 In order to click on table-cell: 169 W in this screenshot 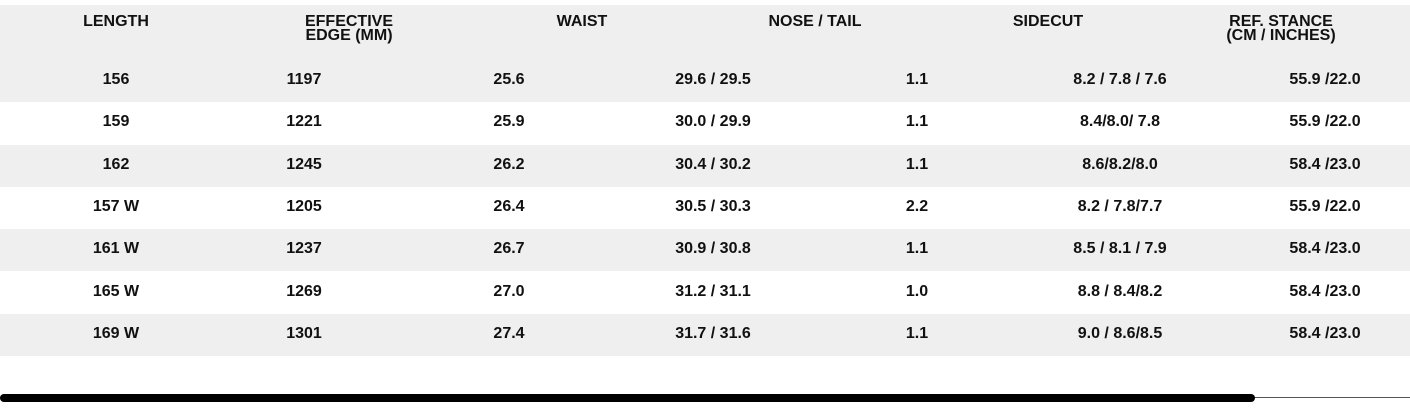, I will do `click(116, 333)`.